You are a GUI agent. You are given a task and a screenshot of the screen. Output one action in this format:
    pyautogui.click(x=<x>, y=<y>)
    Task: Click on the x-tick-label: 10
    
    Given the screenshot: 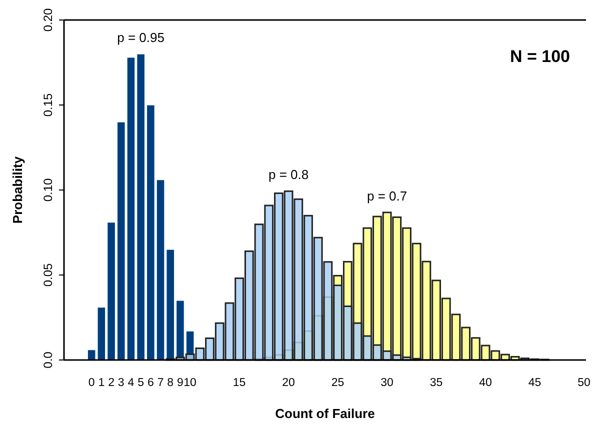 What is the action you would take?
    pyautogui.click(x=190, y=383)
    